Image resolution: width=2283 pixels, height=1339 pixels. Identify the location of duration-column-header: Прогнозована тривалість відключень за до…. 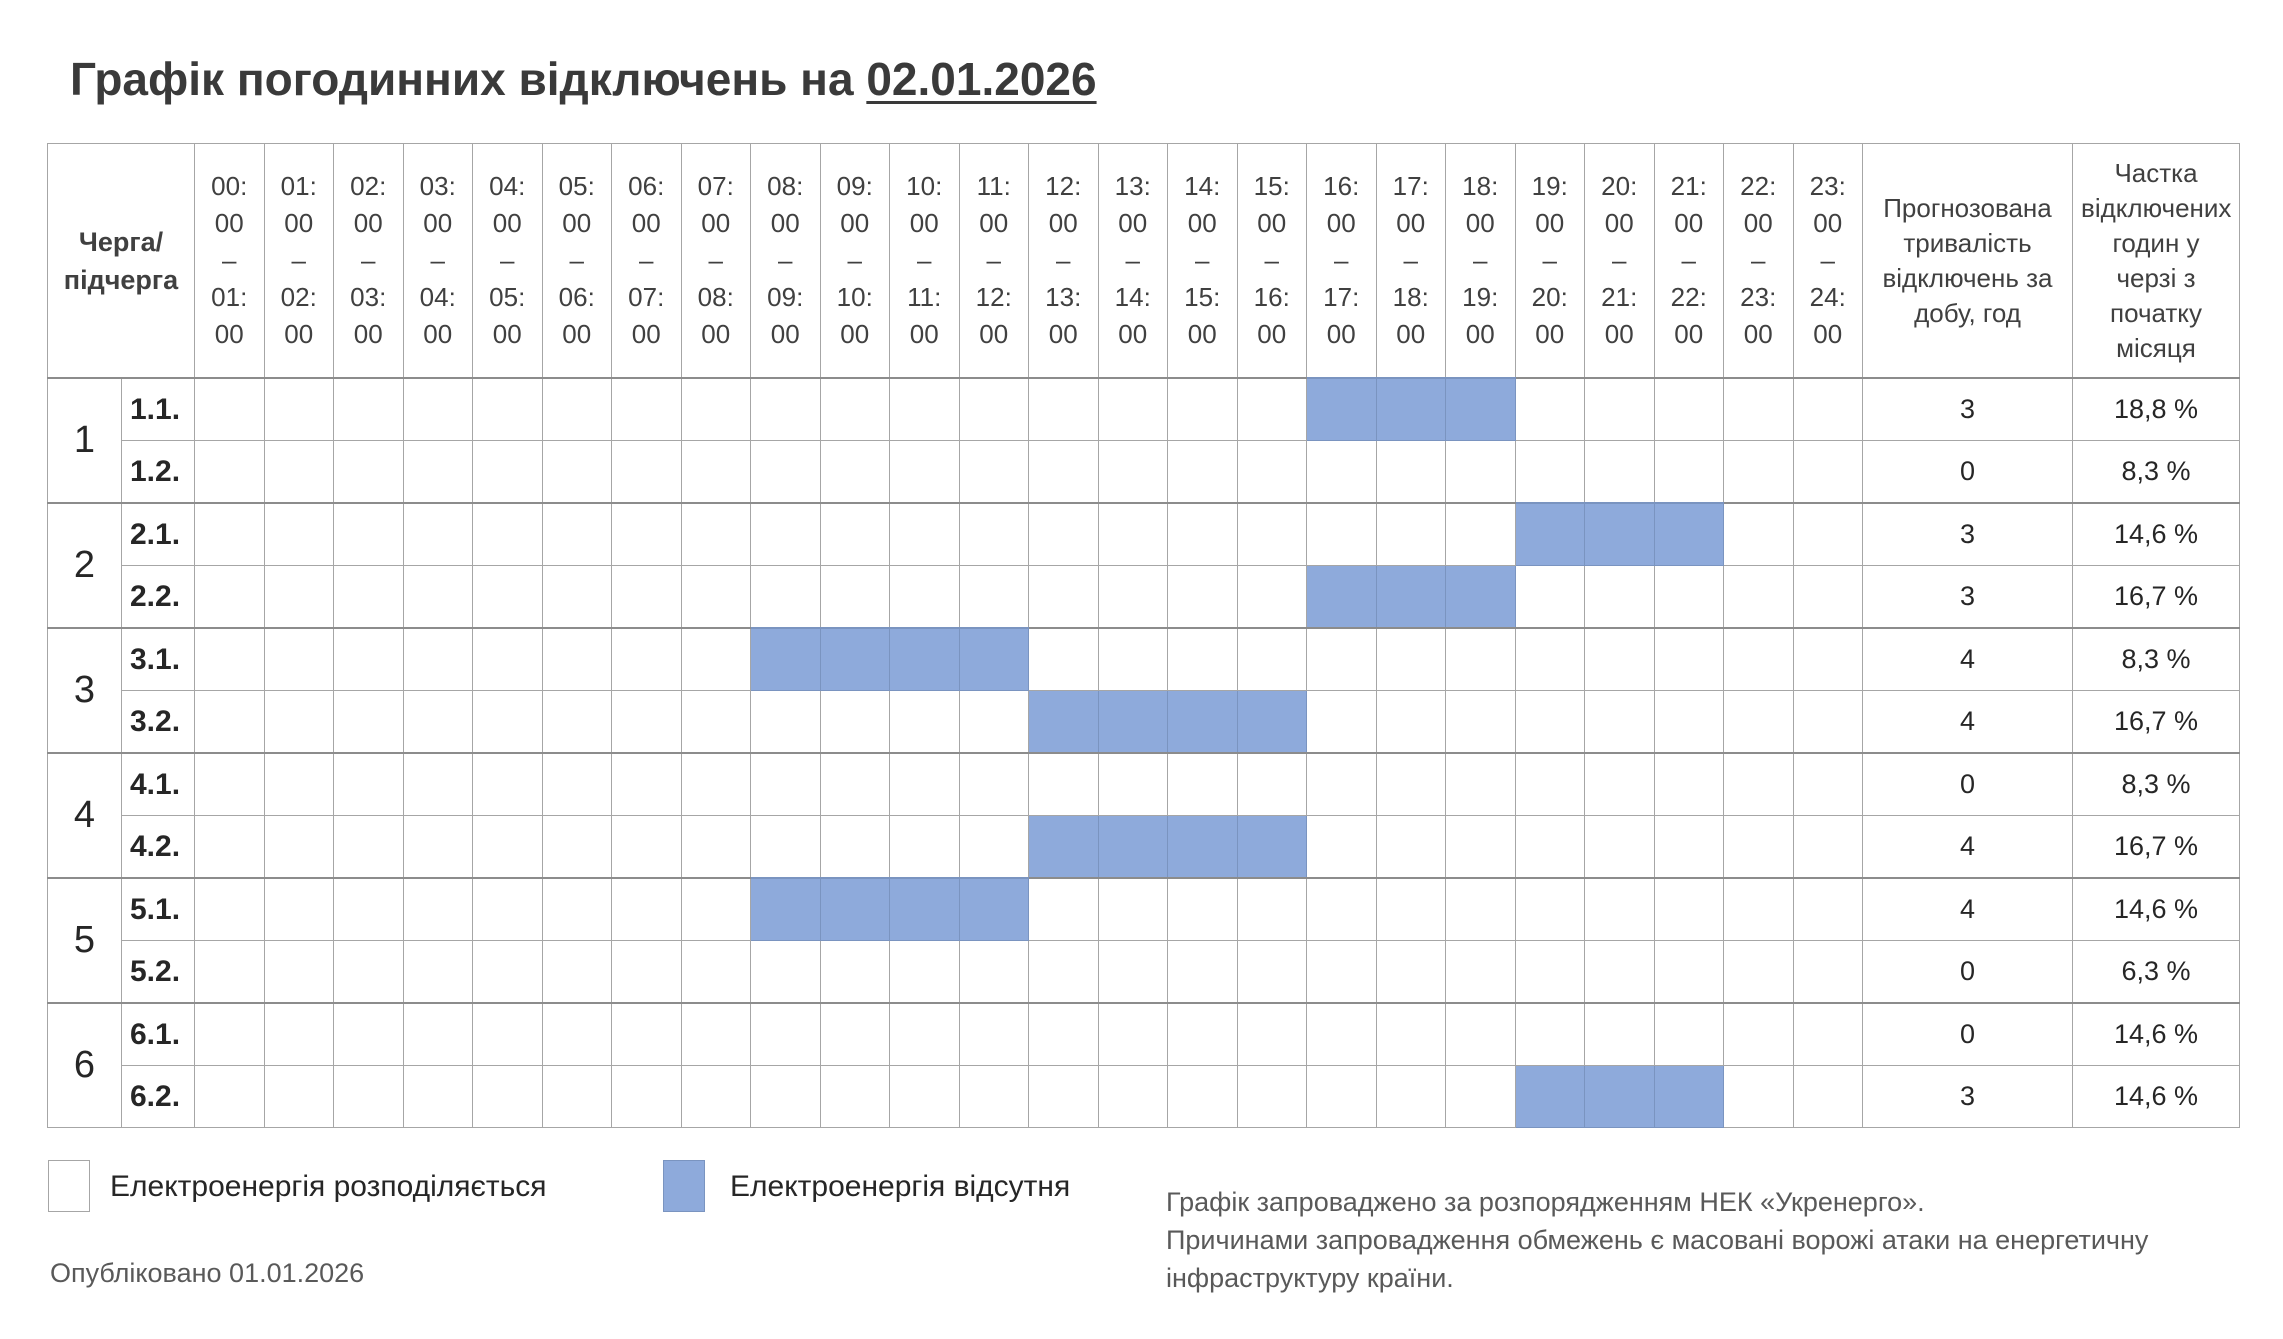
(1967, 261).